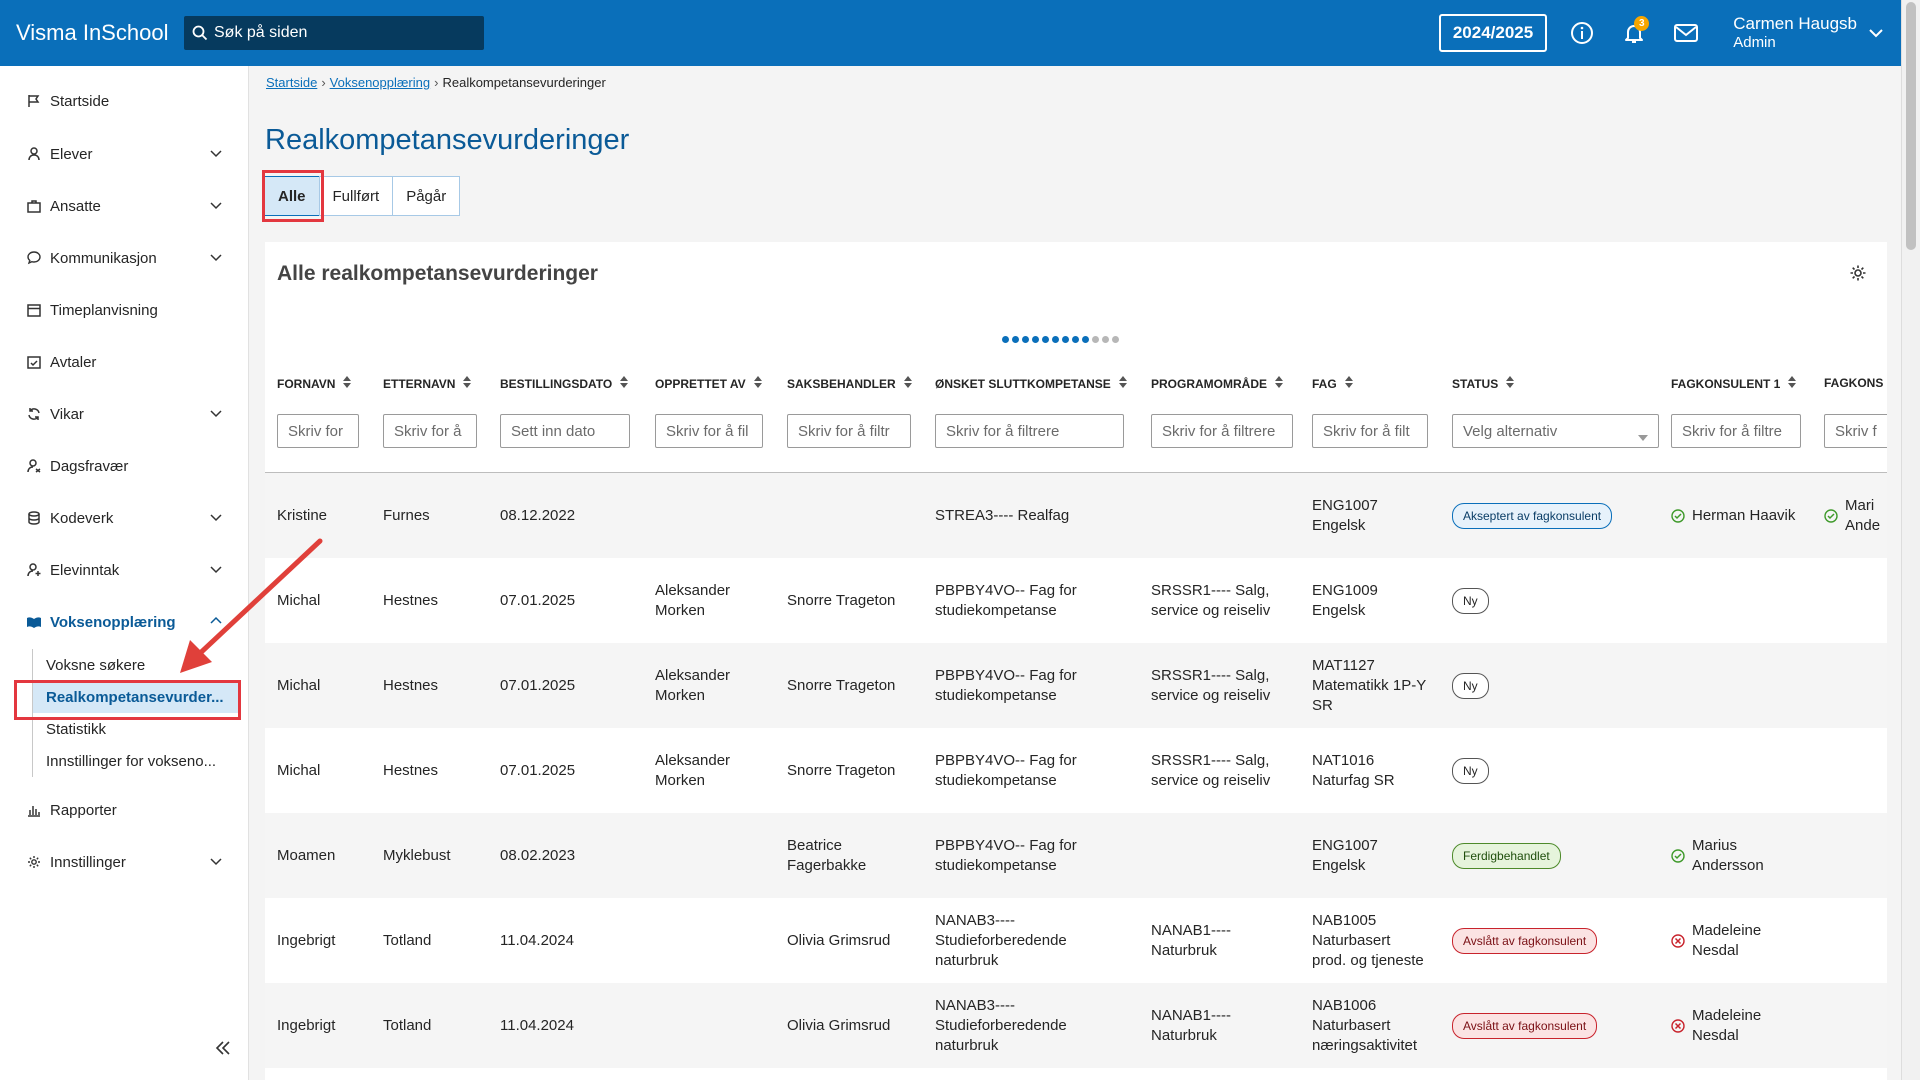 The height and width of the screenshot is (1080, 1920). I want to click on column-filter-input: Skriv for å fil, so click(709, 431).